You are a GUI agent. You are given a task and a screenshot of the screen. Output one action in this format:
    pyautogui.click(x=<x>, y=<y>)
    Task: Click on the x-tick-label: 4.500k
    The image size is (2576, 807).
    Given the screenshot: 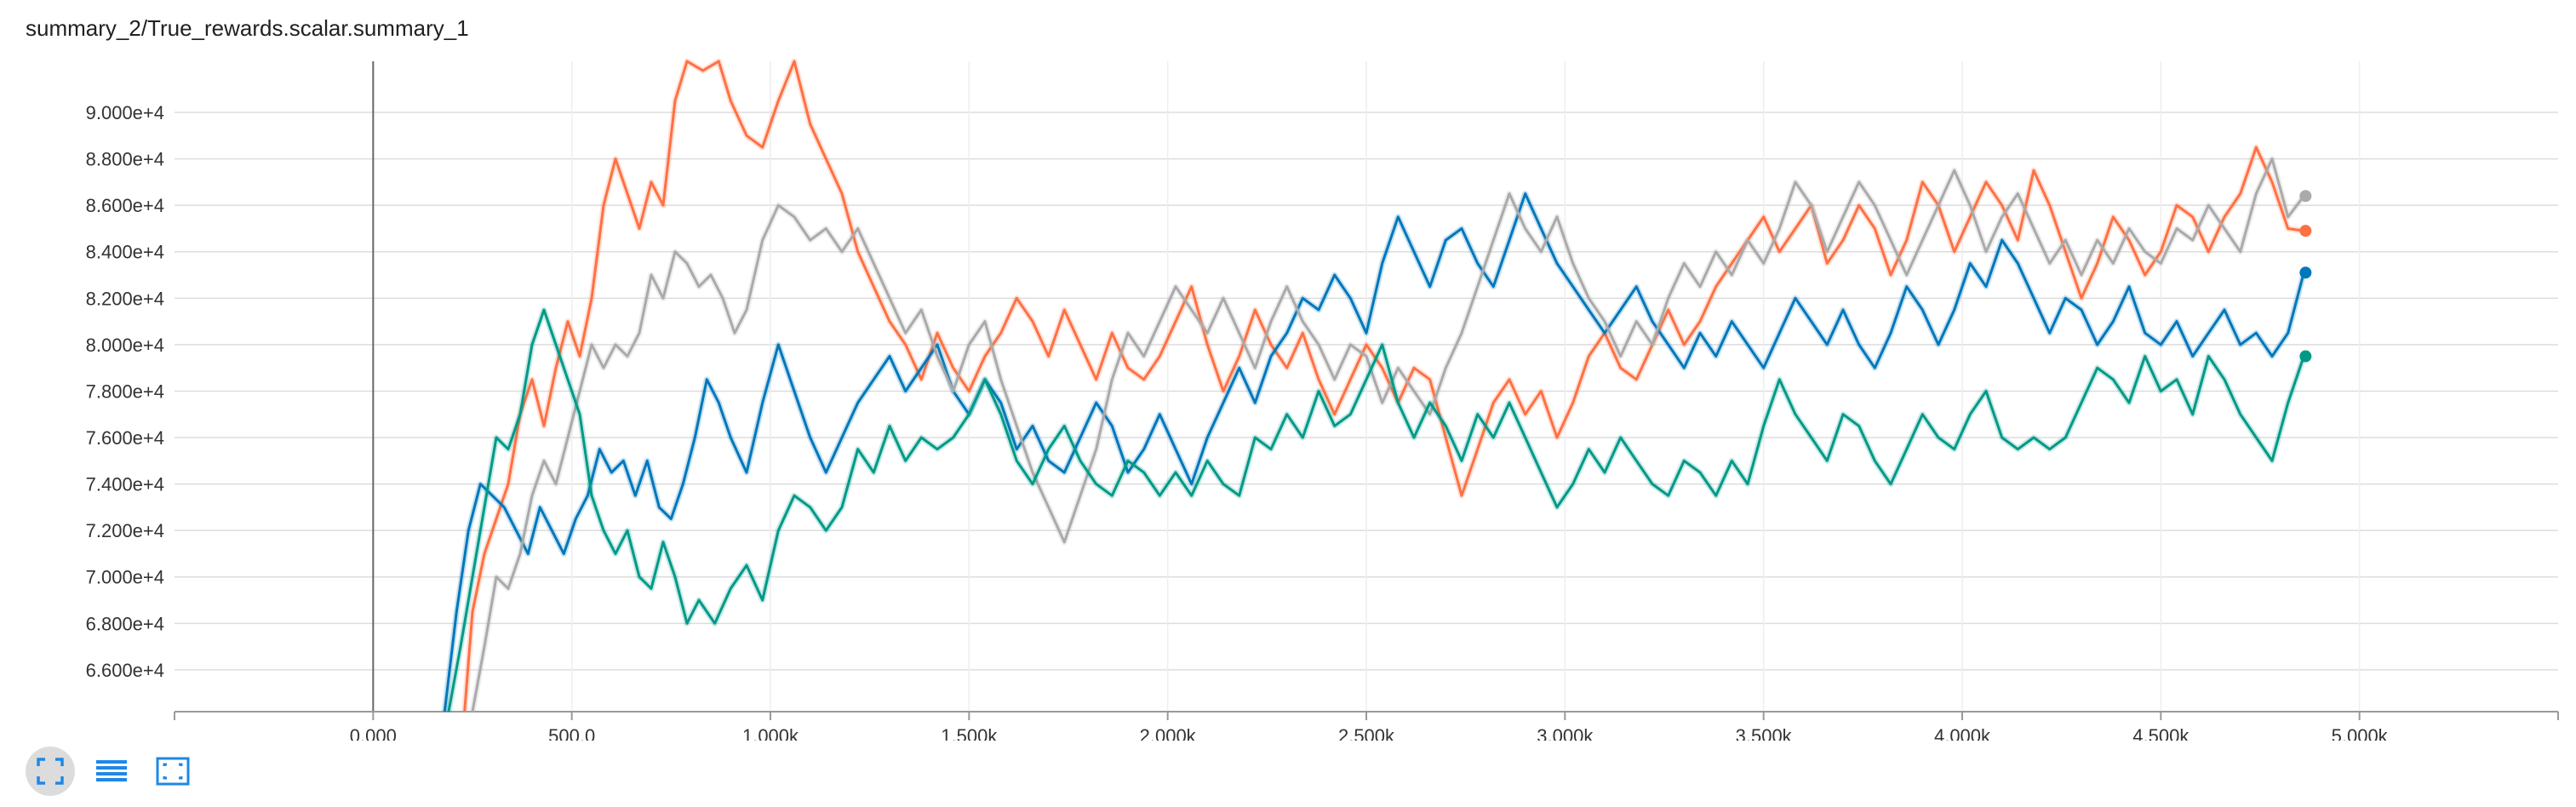 What is the action you would take?
    pyautogui.click(x=2161, y=733)
    